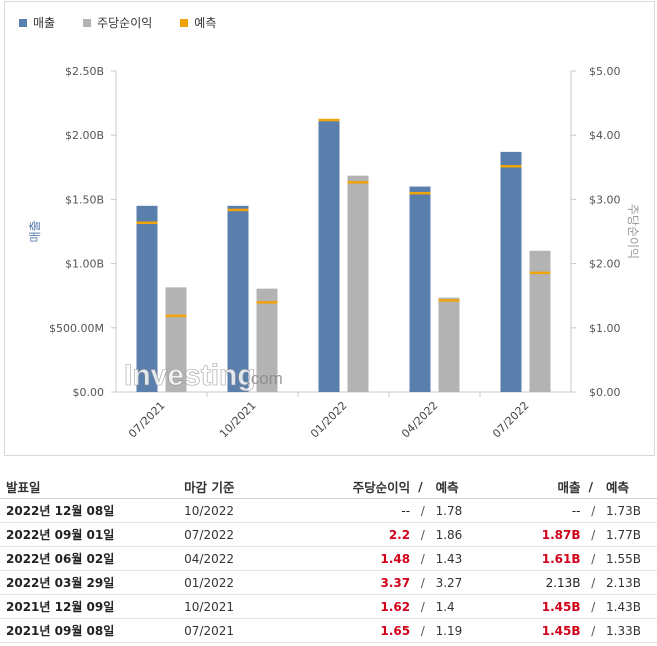 This screenshot has width=657, height=646. I want to click on right-tick-label: $3.00, so click(605, 199).